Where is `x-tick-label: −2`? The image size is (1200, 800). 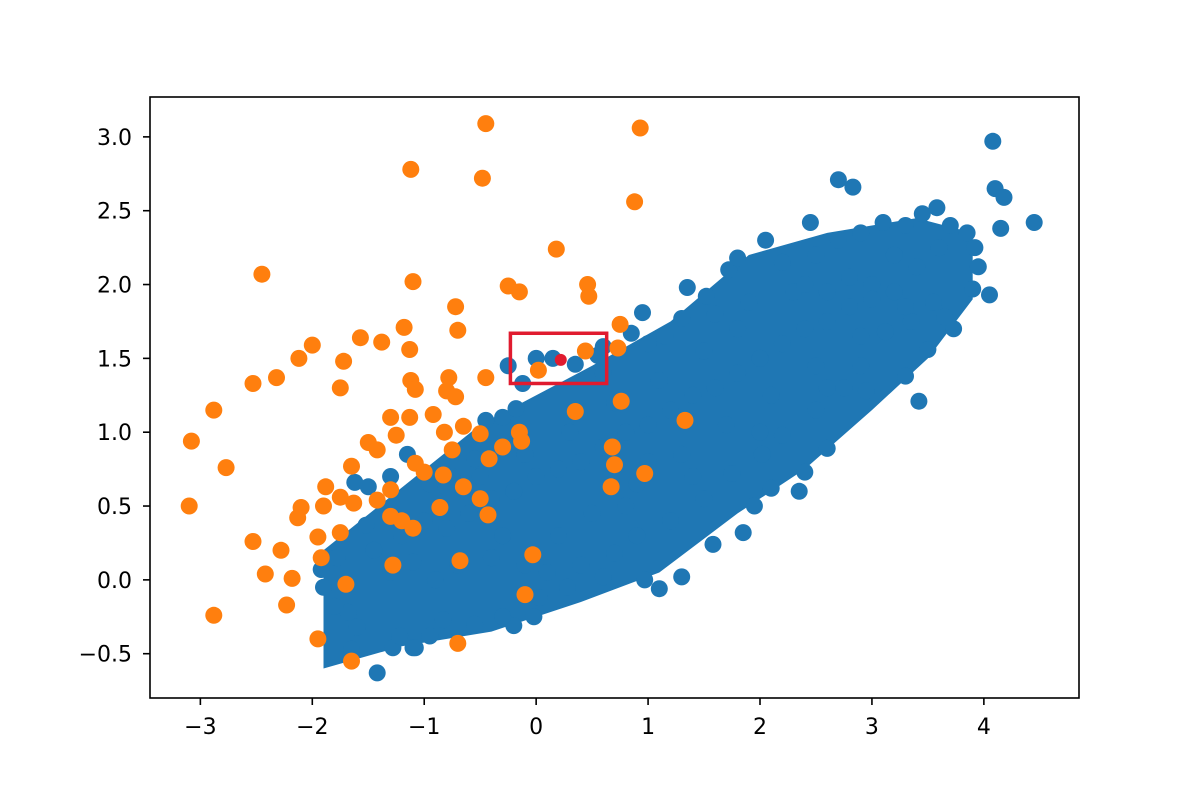 x-tick-label: −2 is located at coordinates (312, 727).